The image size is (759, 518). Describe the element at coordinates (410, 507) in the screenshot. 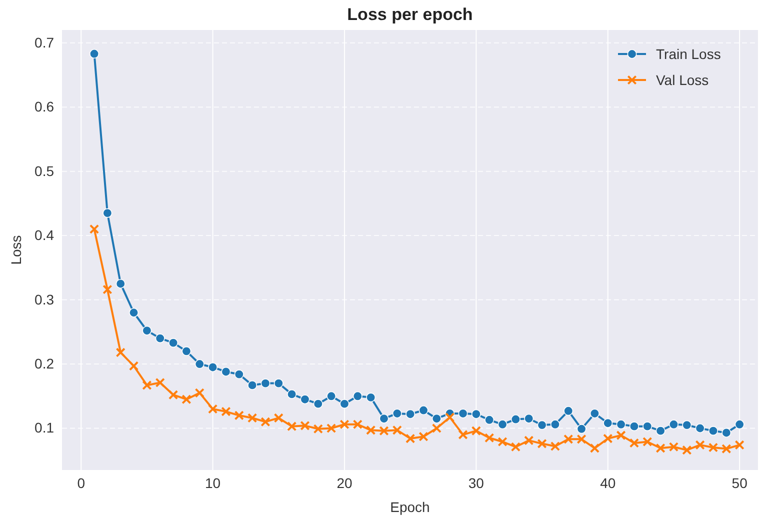

I see `x-axis-title: Epoch` at that location.